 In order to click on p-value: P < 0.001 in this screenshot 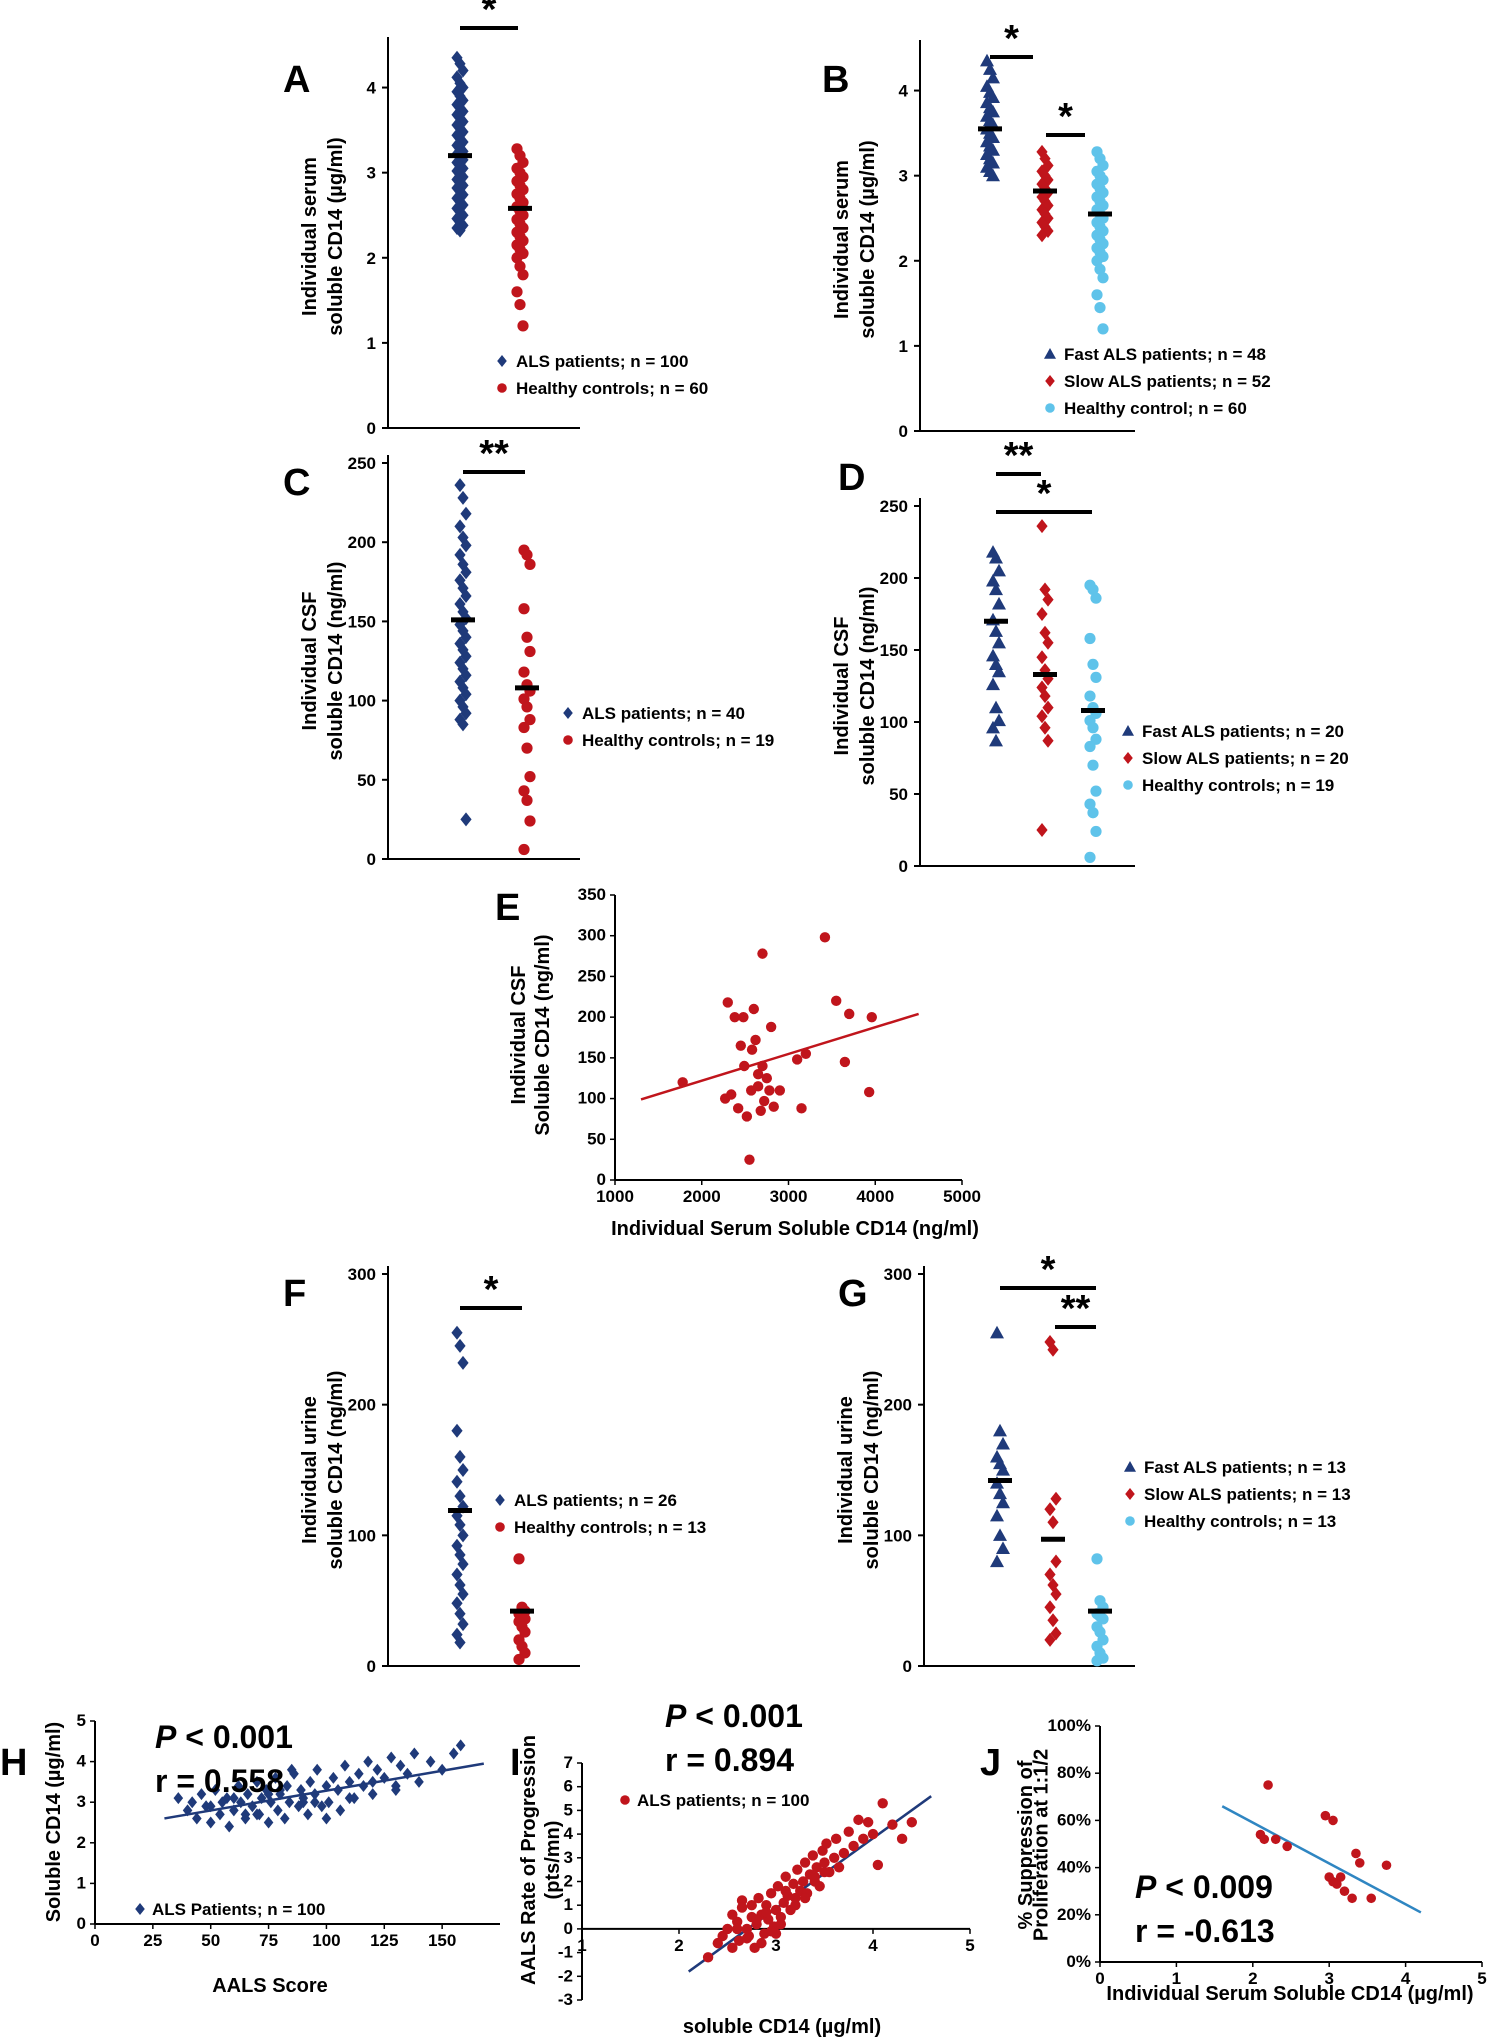, I will do `click(224, 1737)`.